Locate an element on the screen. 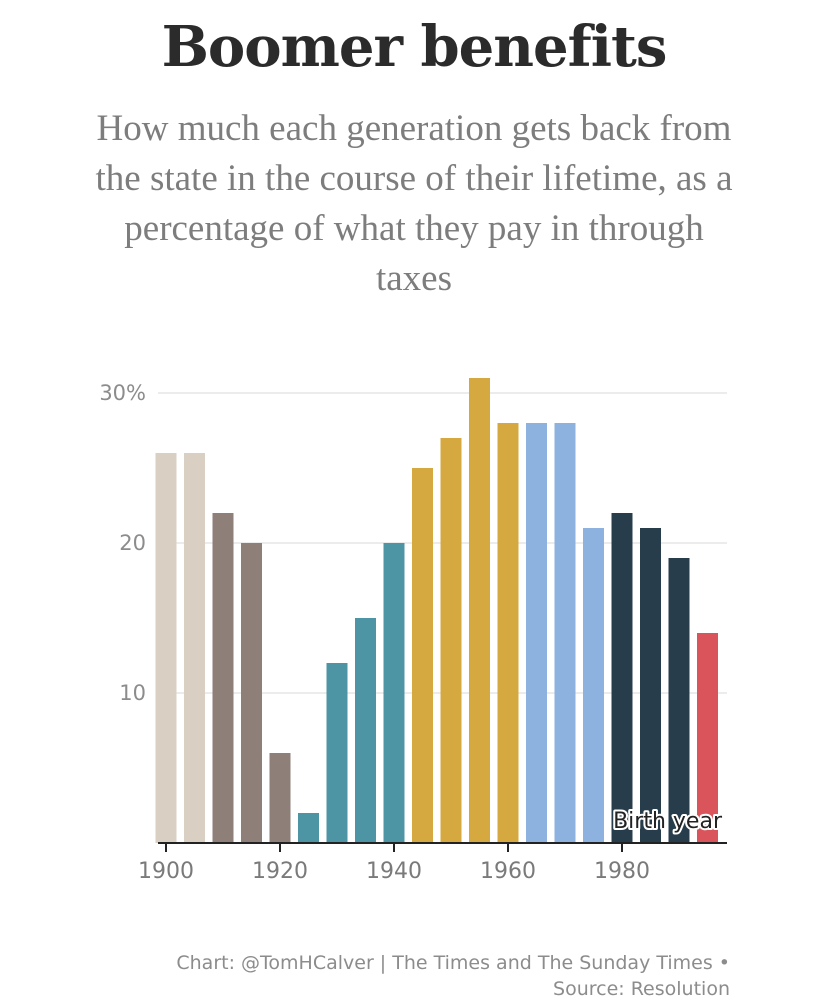 This screenshot has width=828, height=1008. bar-1970 is located at coordinates (565, 633).